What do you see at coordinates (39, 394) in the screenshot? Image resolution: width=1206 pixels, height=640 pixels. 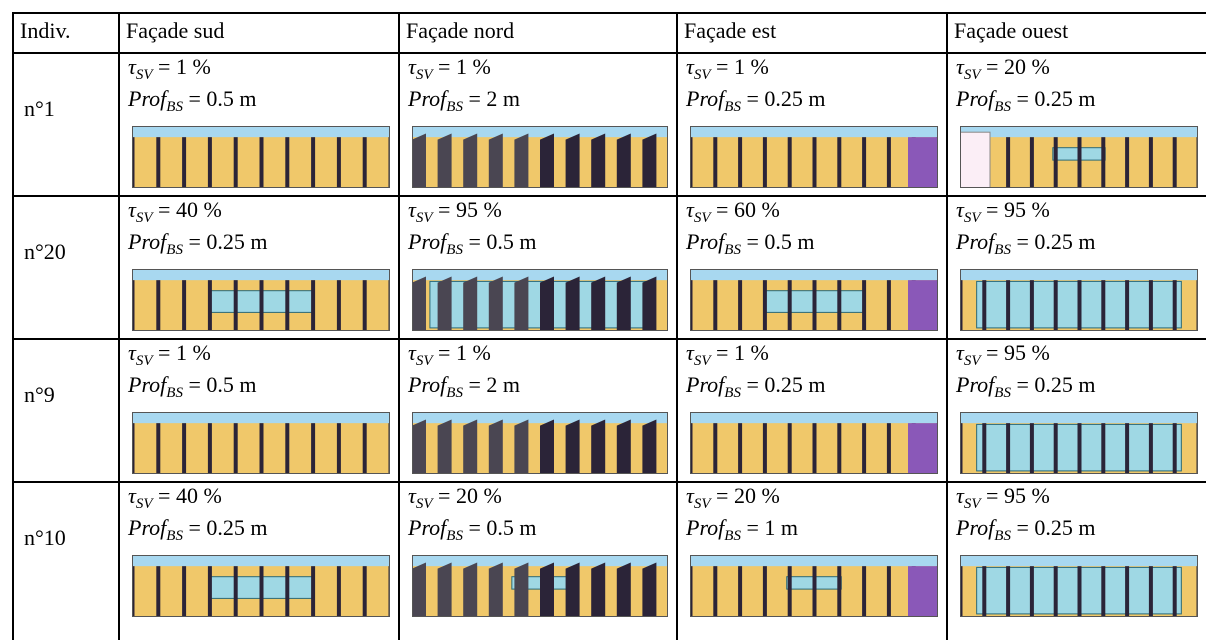 I see `indiv-cell: n°9` at bounding box center [39, 394].